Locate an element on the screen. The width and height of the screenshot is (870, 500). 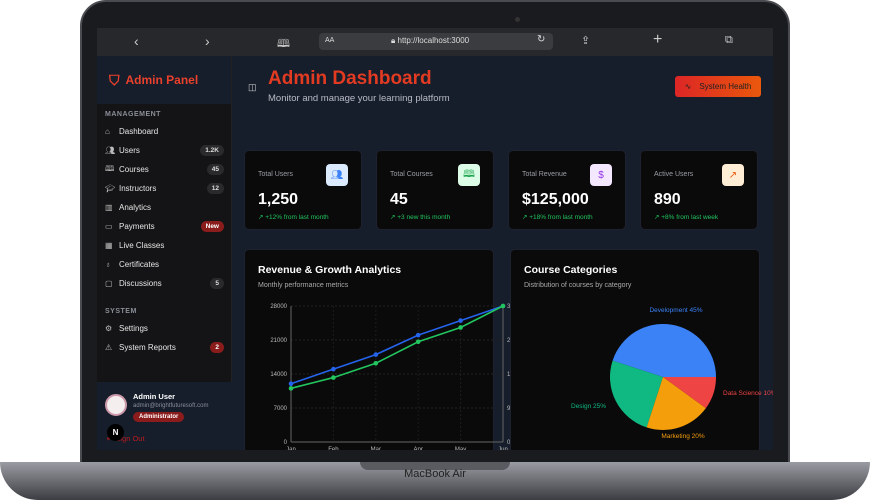
home-icon: ⌂ is located at coordinates (107, 131).